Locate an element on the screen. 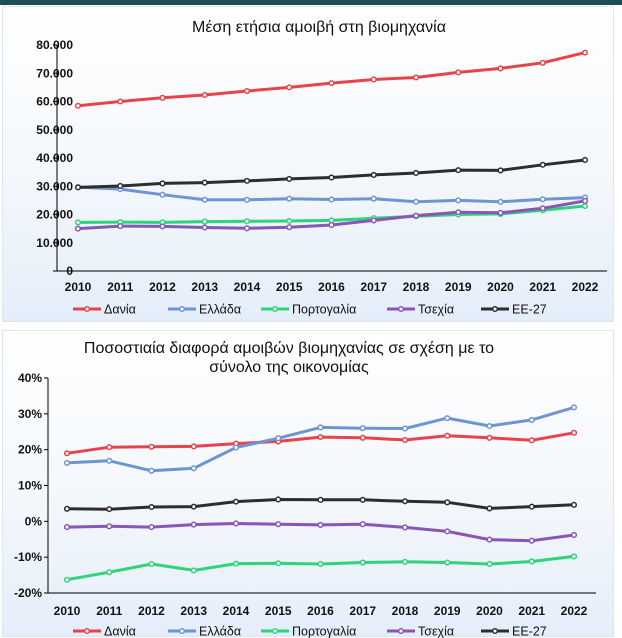 This screenshot has height=638, width=622. y-tick-label: 80.000 is located at coordinates (54, 45).